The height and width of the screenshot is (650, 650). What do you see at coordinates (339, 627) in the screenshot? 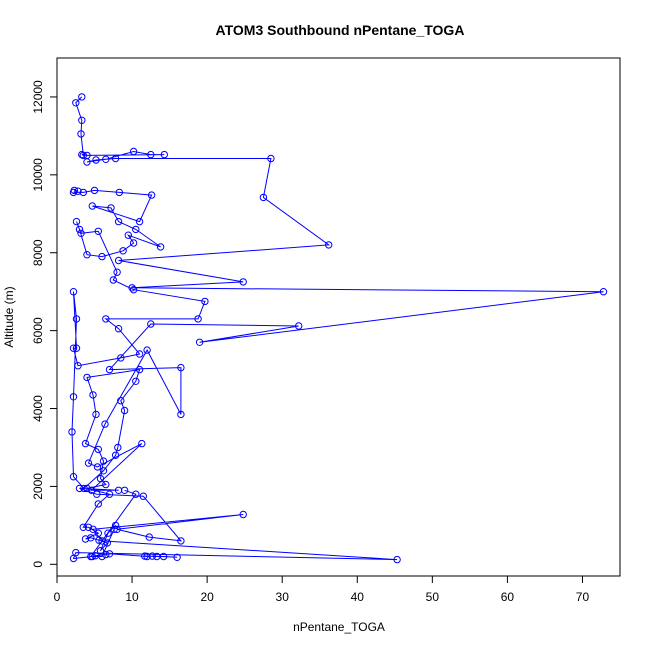
I see `x-axis-label: nPentane_TOGA` at bounding box center [339, 627].